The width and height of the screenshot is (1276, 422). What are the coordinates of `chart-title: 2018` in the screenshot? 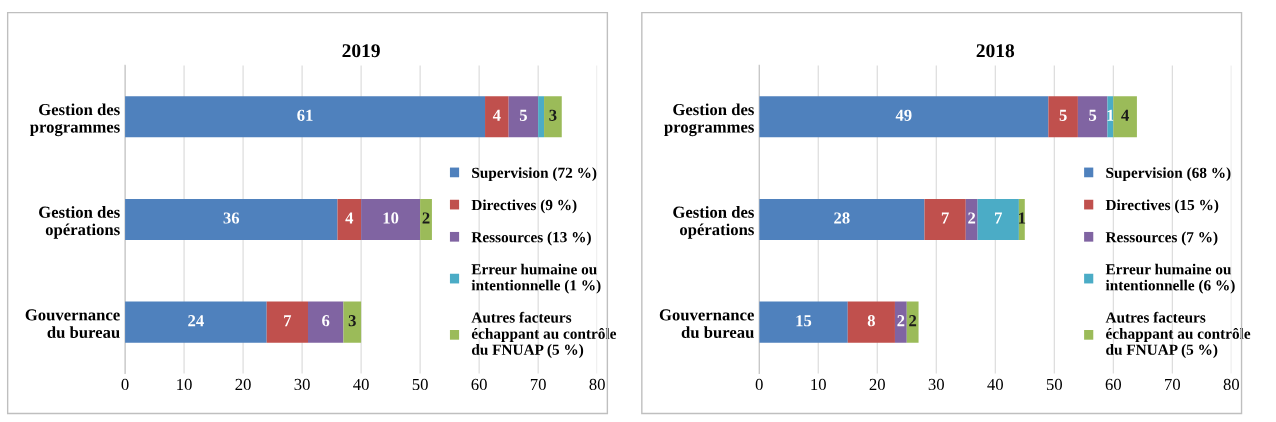 It's located at (995, 51).